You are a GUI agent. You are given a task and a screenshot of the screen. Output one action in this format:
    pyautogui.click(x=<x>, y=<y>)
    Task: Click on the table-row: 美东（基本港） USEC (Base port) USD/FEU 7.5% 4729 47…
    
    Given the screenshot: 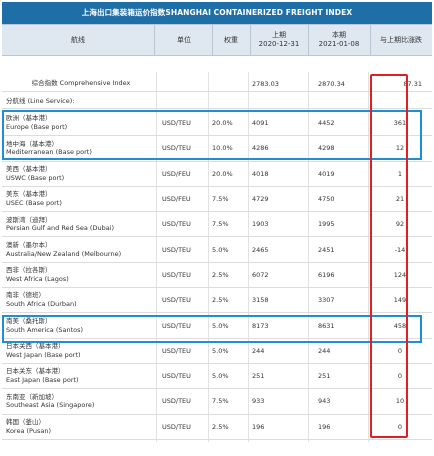 What is the action you would take?
    pyautogui.click(x=217, y=200)
    